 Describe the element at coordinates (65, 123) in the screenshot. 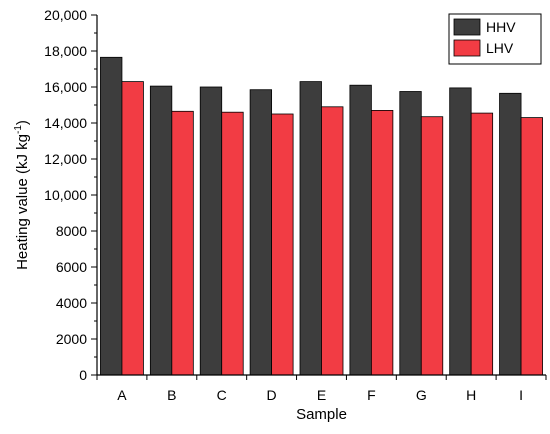

I see `y-tick-label: 14,000` at that location.